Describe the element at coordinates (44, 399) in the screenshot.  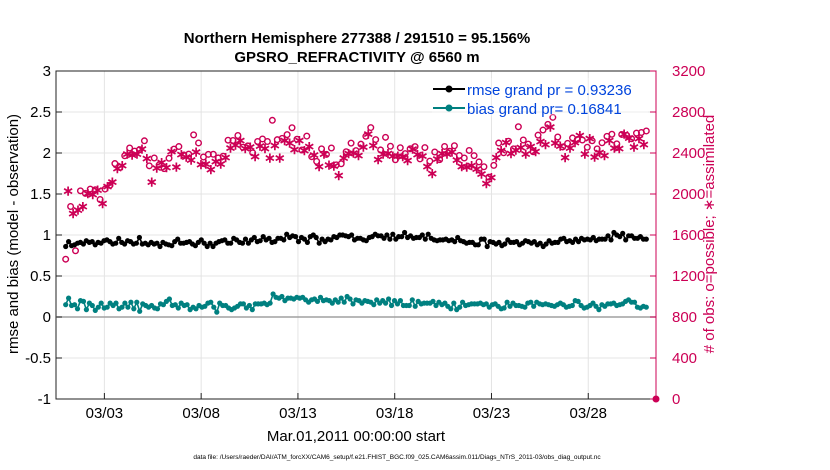
I see `y-left-tick-label: -1` at that location.